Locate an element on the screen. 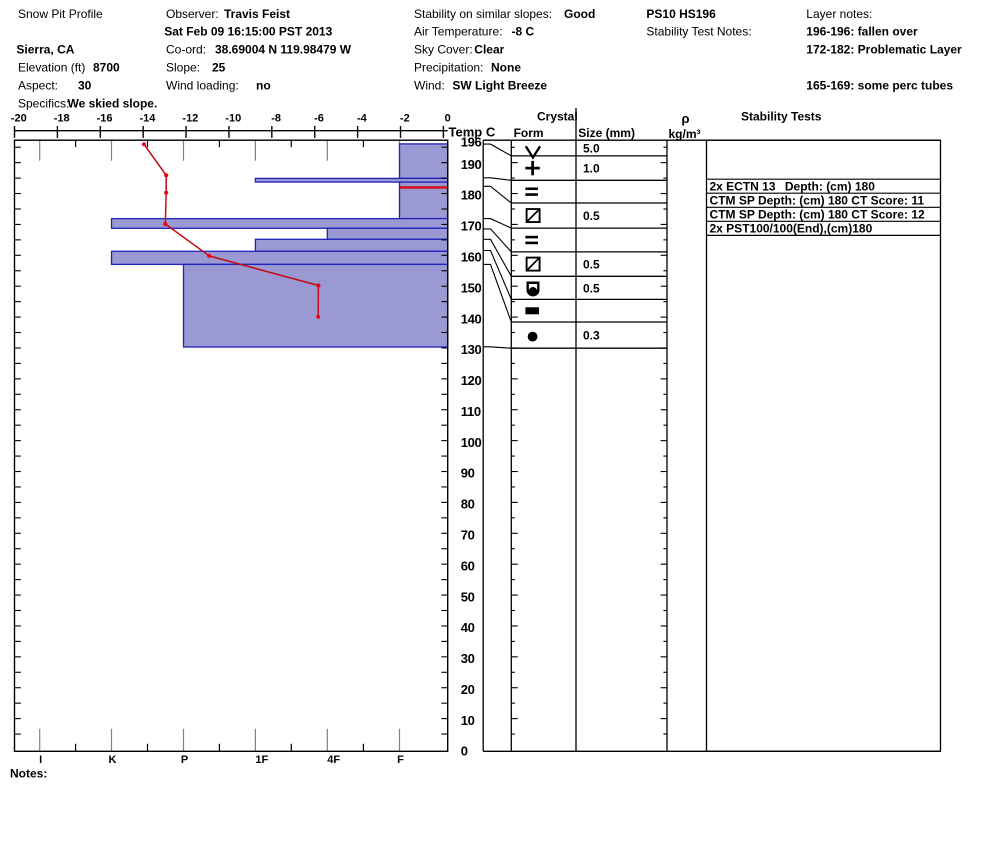  svg-text: 196-196: fallen over is located at coordinates (862, 32).